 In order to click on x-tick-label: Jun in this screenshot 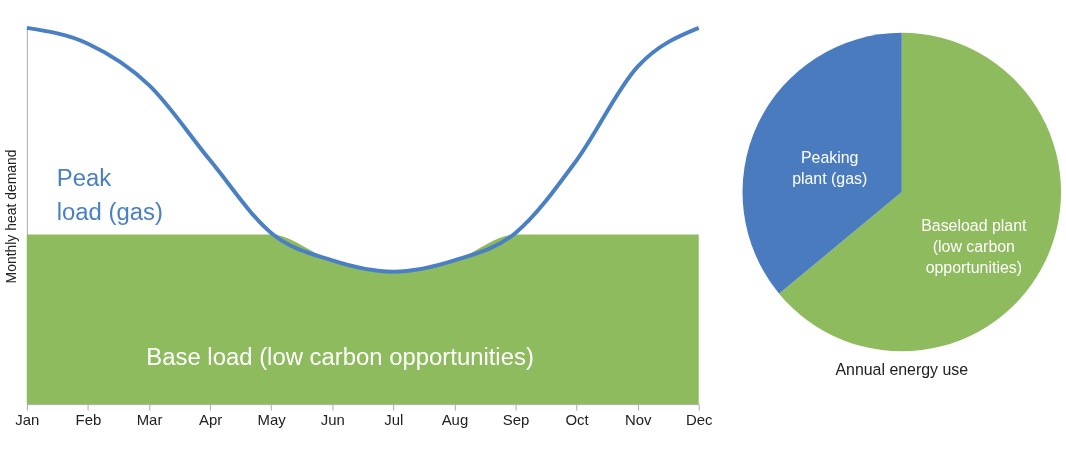, I will do `click(332, 419)`.